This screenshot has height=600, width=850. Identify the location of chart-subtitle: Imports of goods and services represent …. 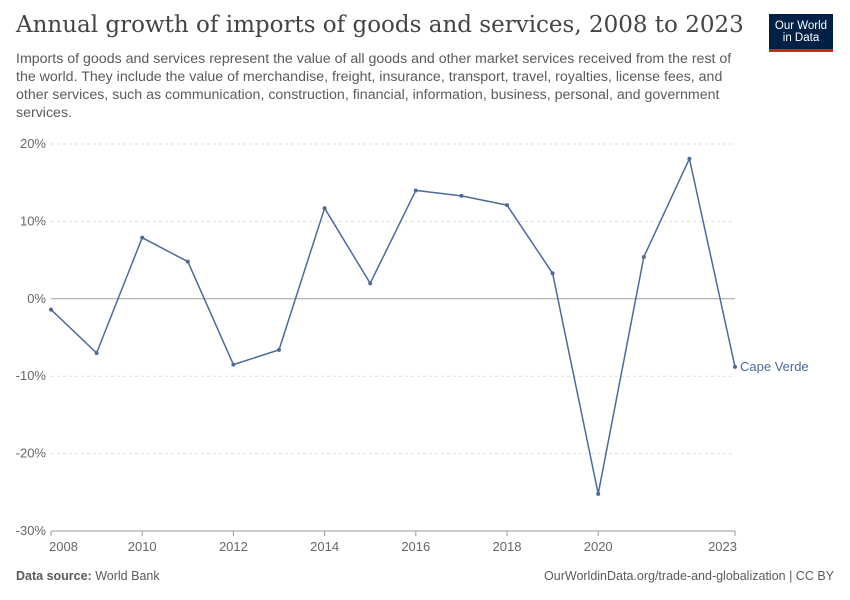
(374, 86).